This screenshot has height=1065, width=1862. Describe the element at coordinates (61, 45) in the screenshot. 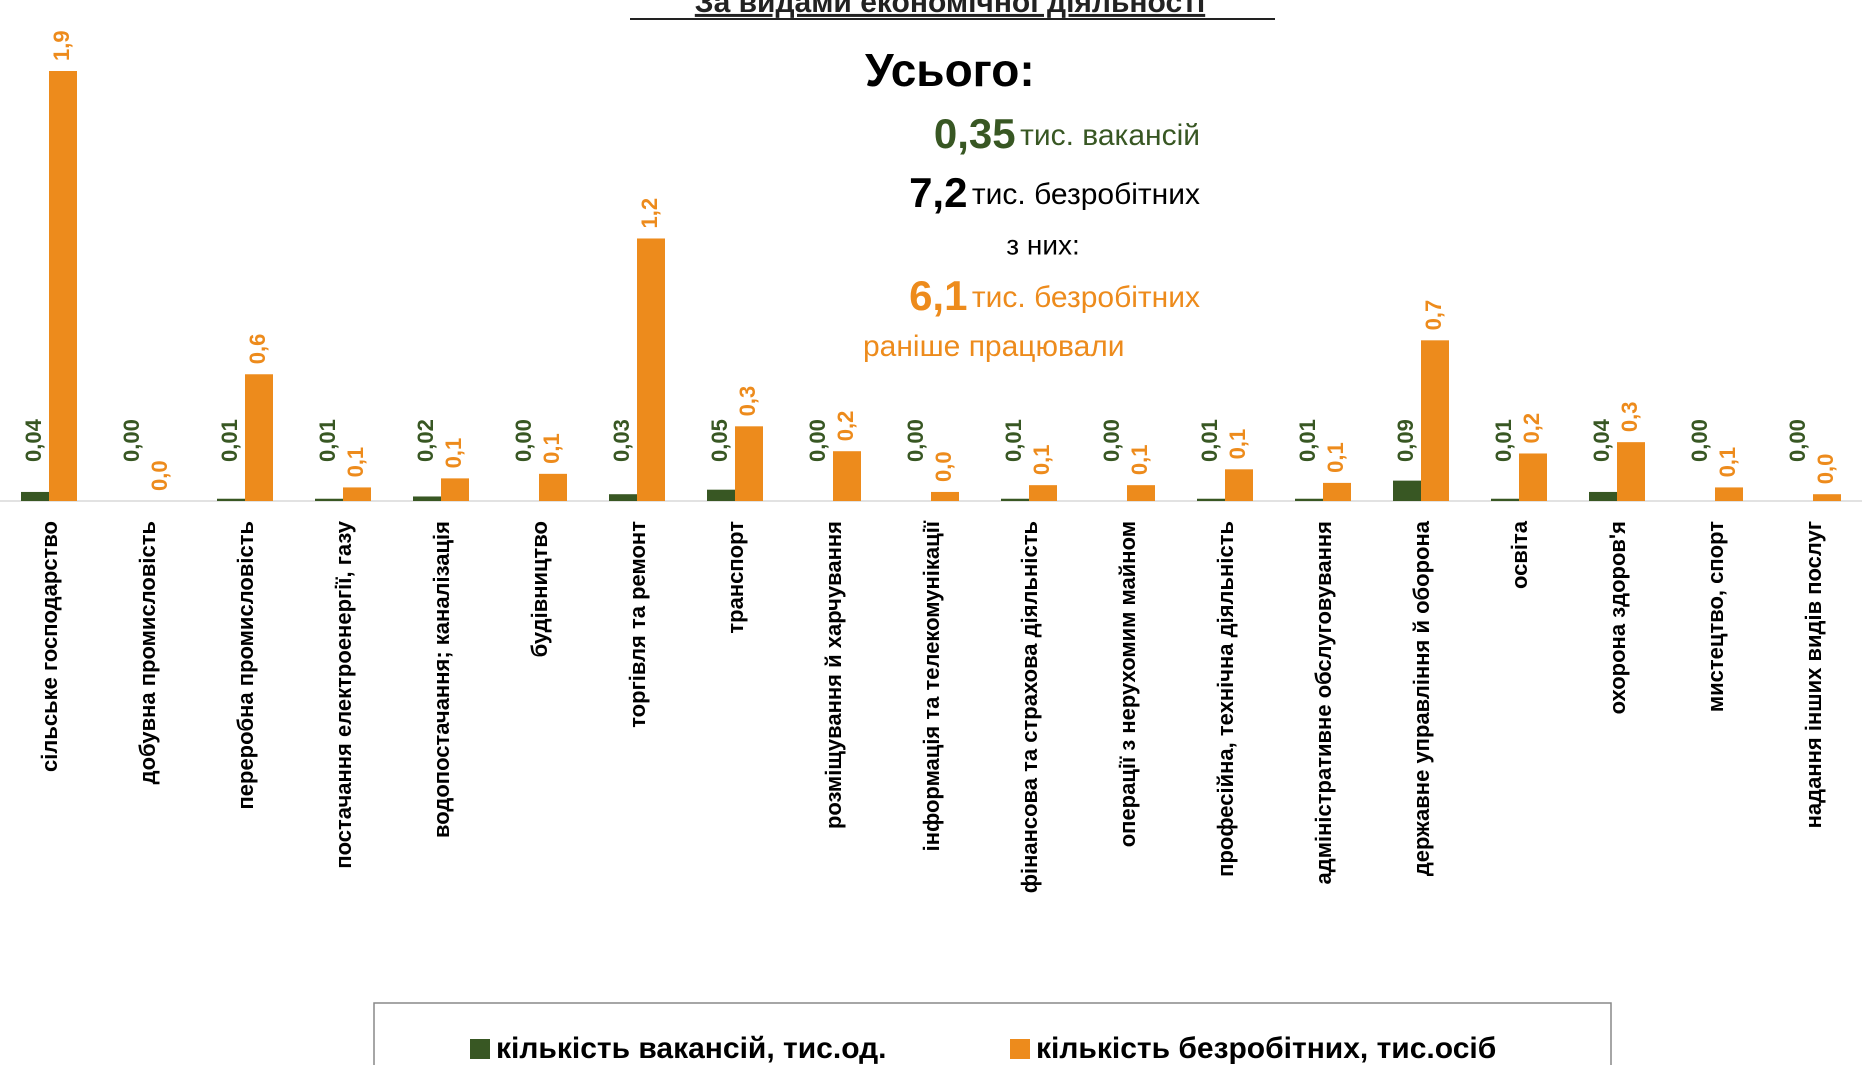

I see `data-label: 1,9` at that location.